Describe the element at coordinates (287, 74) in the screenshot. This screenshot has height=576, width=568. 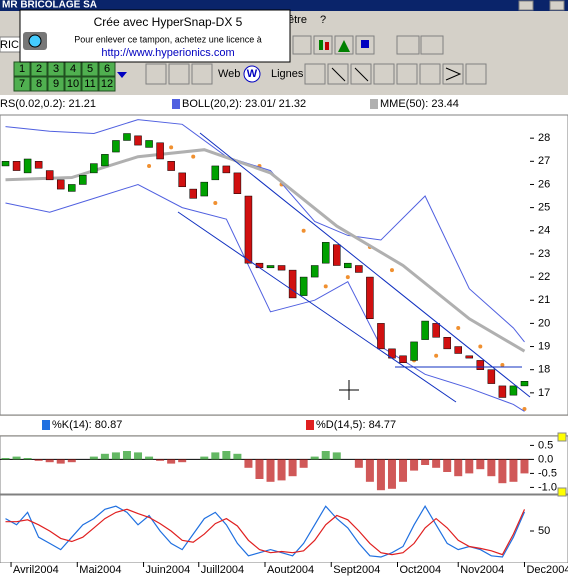
I see `lines-label: Lignes` at that location.